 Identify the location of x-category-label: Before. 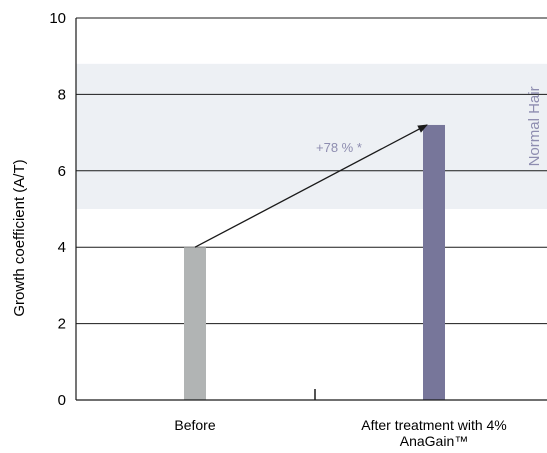
(194, 425).